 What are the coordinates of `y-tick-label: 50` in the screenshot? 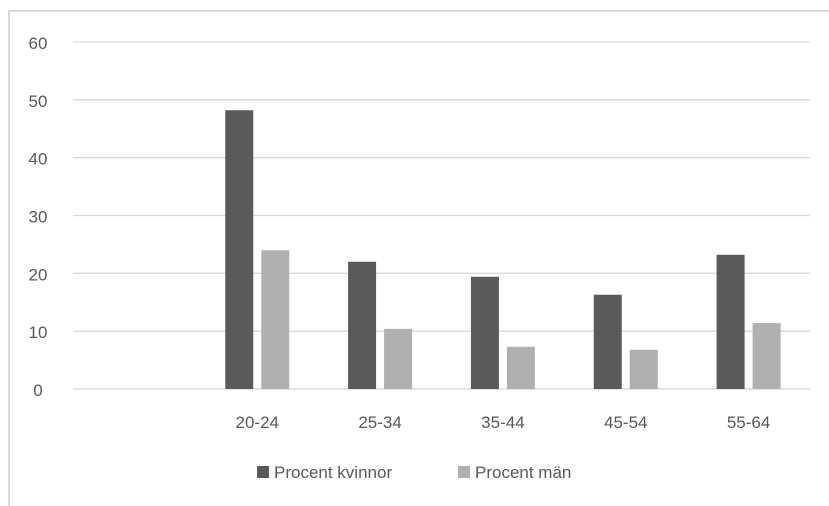 It's located at (38, 101).